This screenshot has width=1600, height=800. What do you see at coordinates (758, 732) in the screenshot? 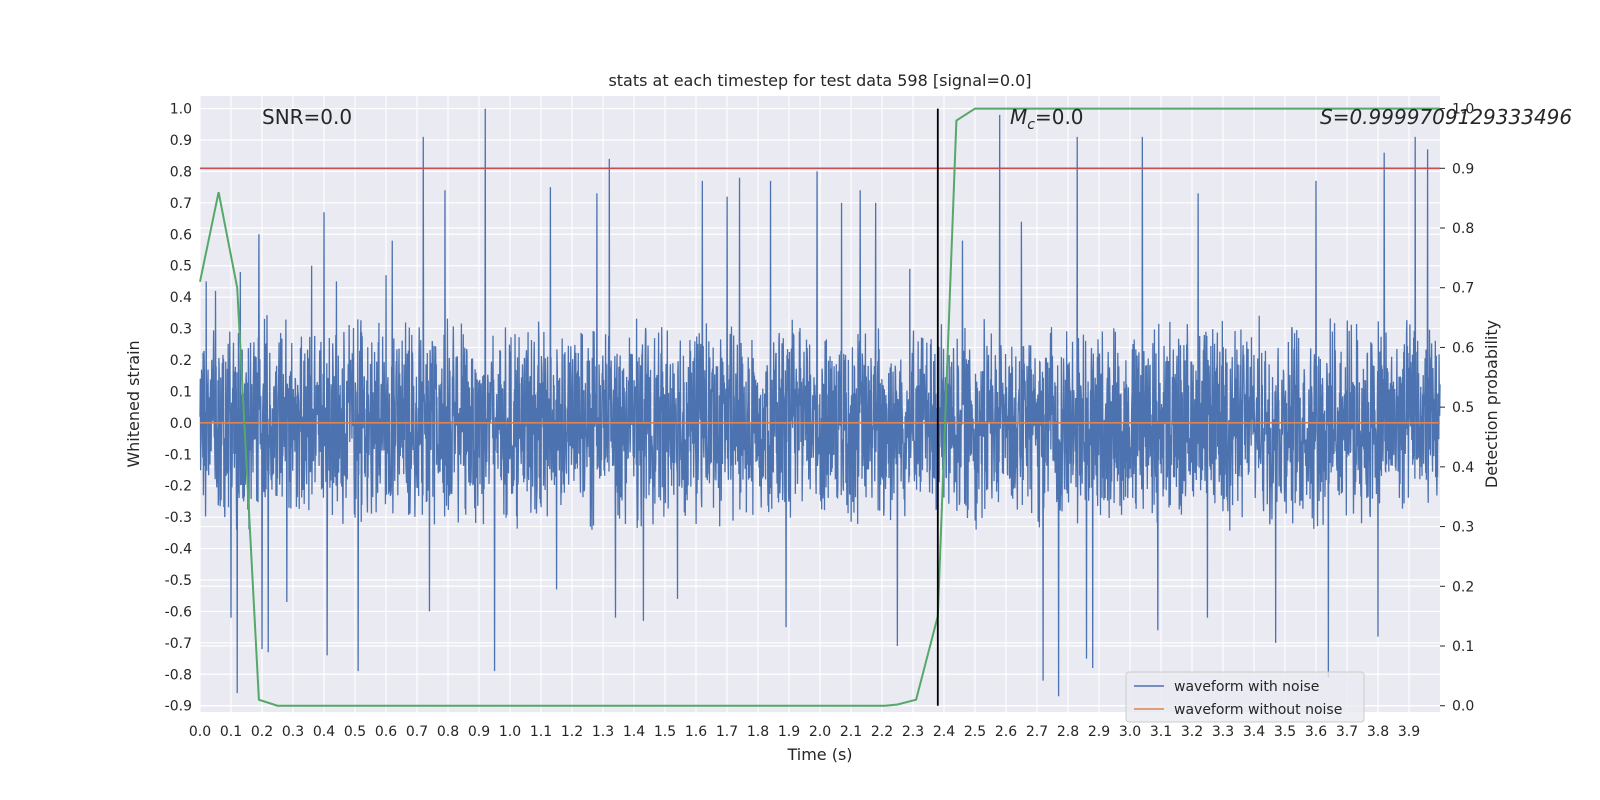
I see `x-tick-label: 1.8` at bounding box center [758, 732].